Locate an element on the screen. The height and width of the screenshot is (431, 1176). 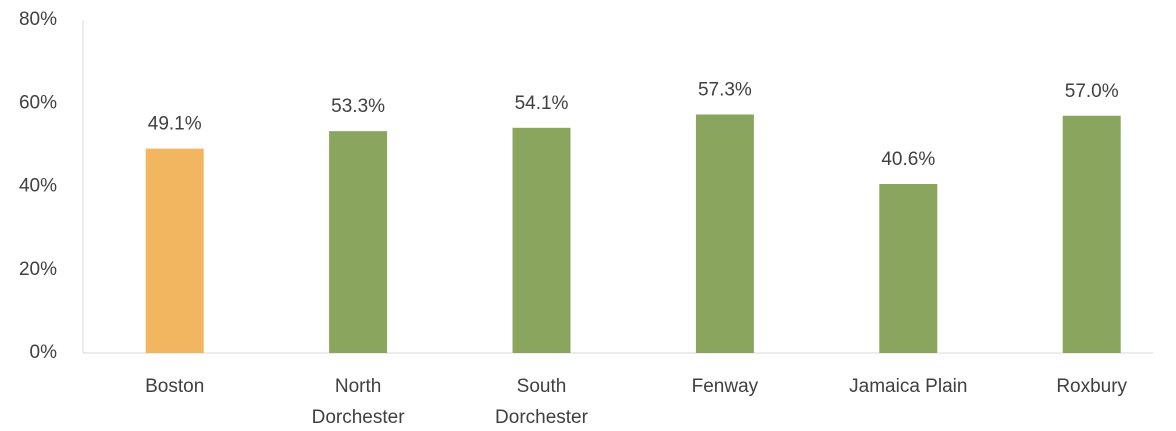
y-tick-label: 40% is located at coordinates (38, 186).